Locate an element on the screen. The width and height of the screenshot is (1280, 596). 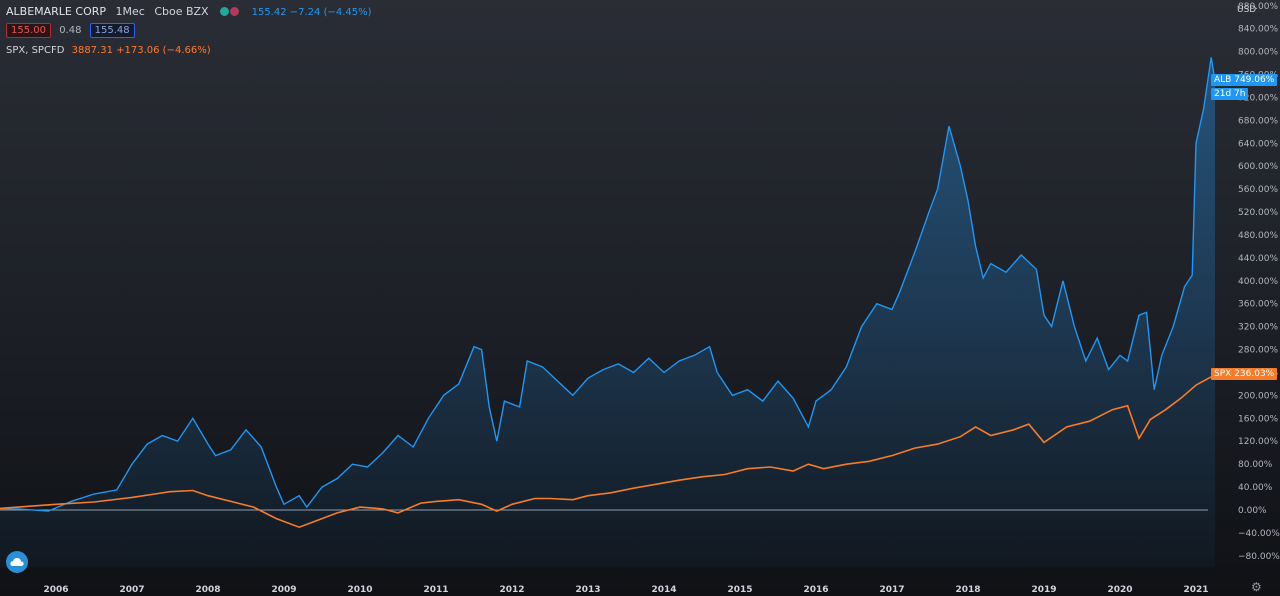
y-tick-label: −40.00% is located at coordinates (1259, 534).